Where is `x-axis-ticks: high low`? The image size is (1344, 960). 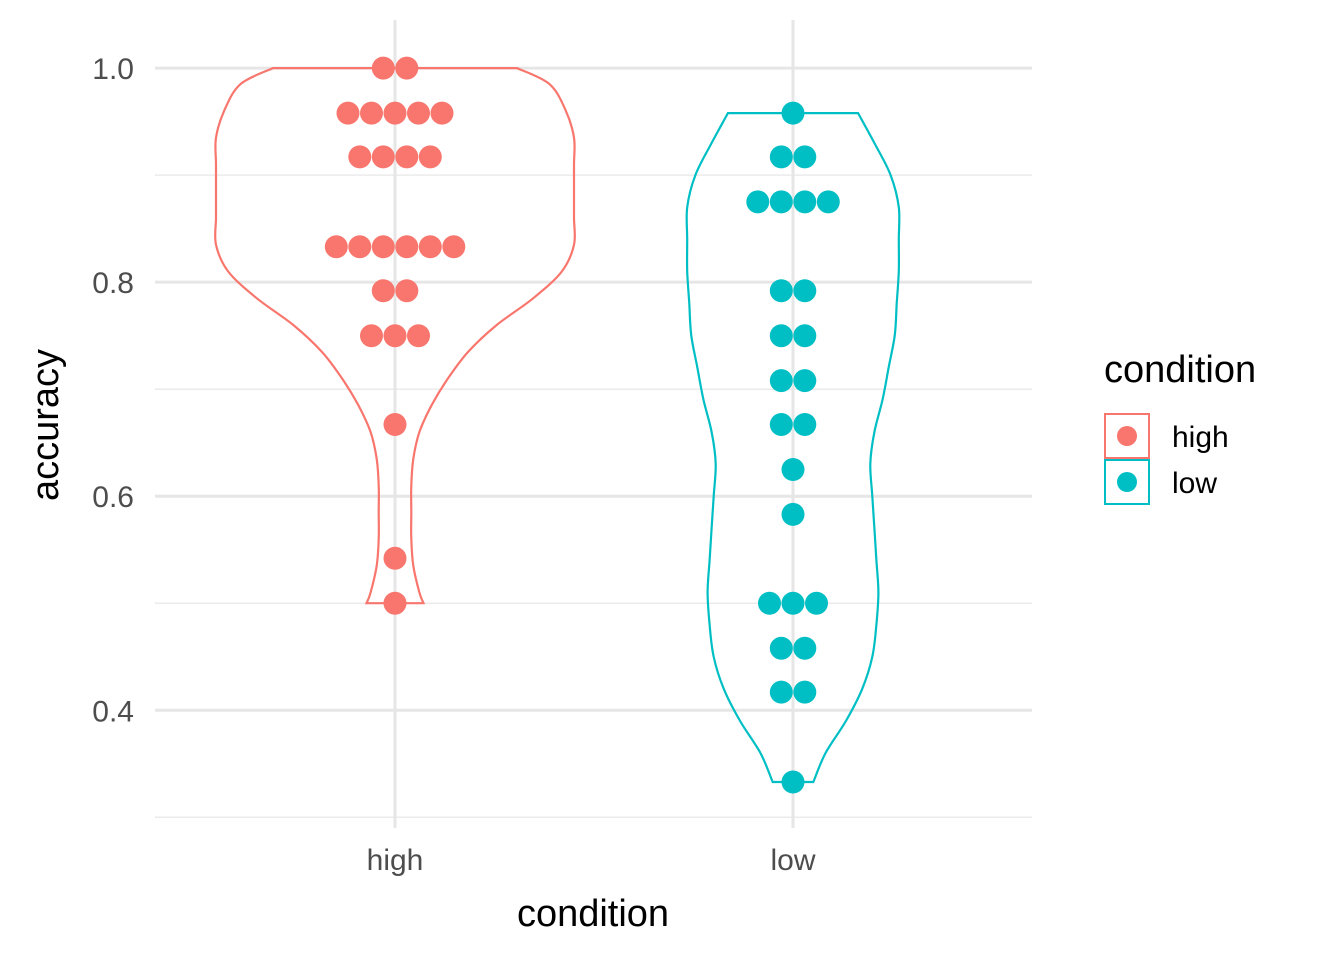
x-axis-ticks: high low is located at coordinates (591, 860).